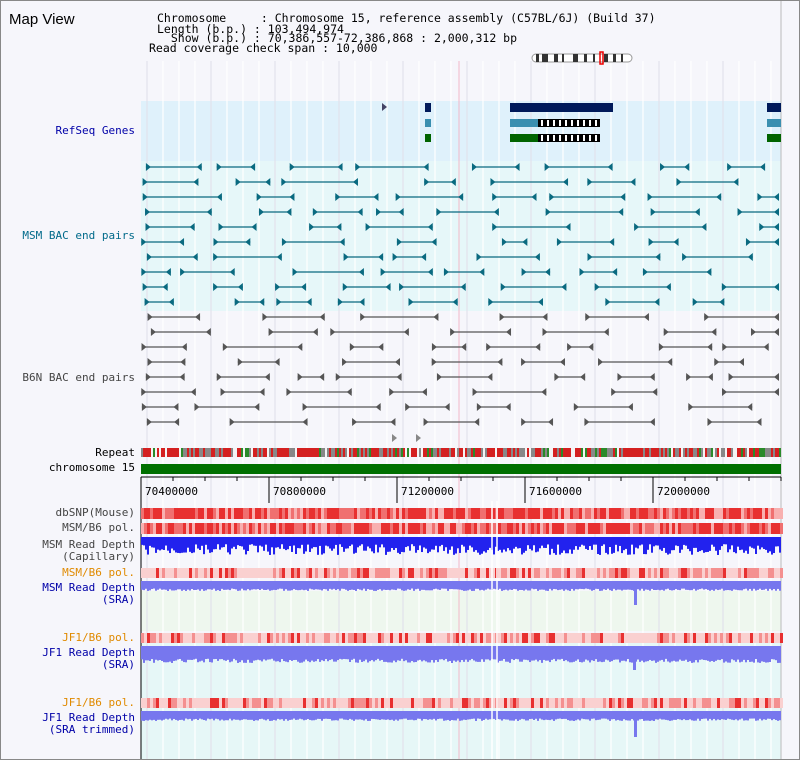 The image size is (800, 760). Describe the element at coordinates (95, 512) in the screenshot. I see `track-label-dbsnp: dbSNP(Mouse)` at that location.